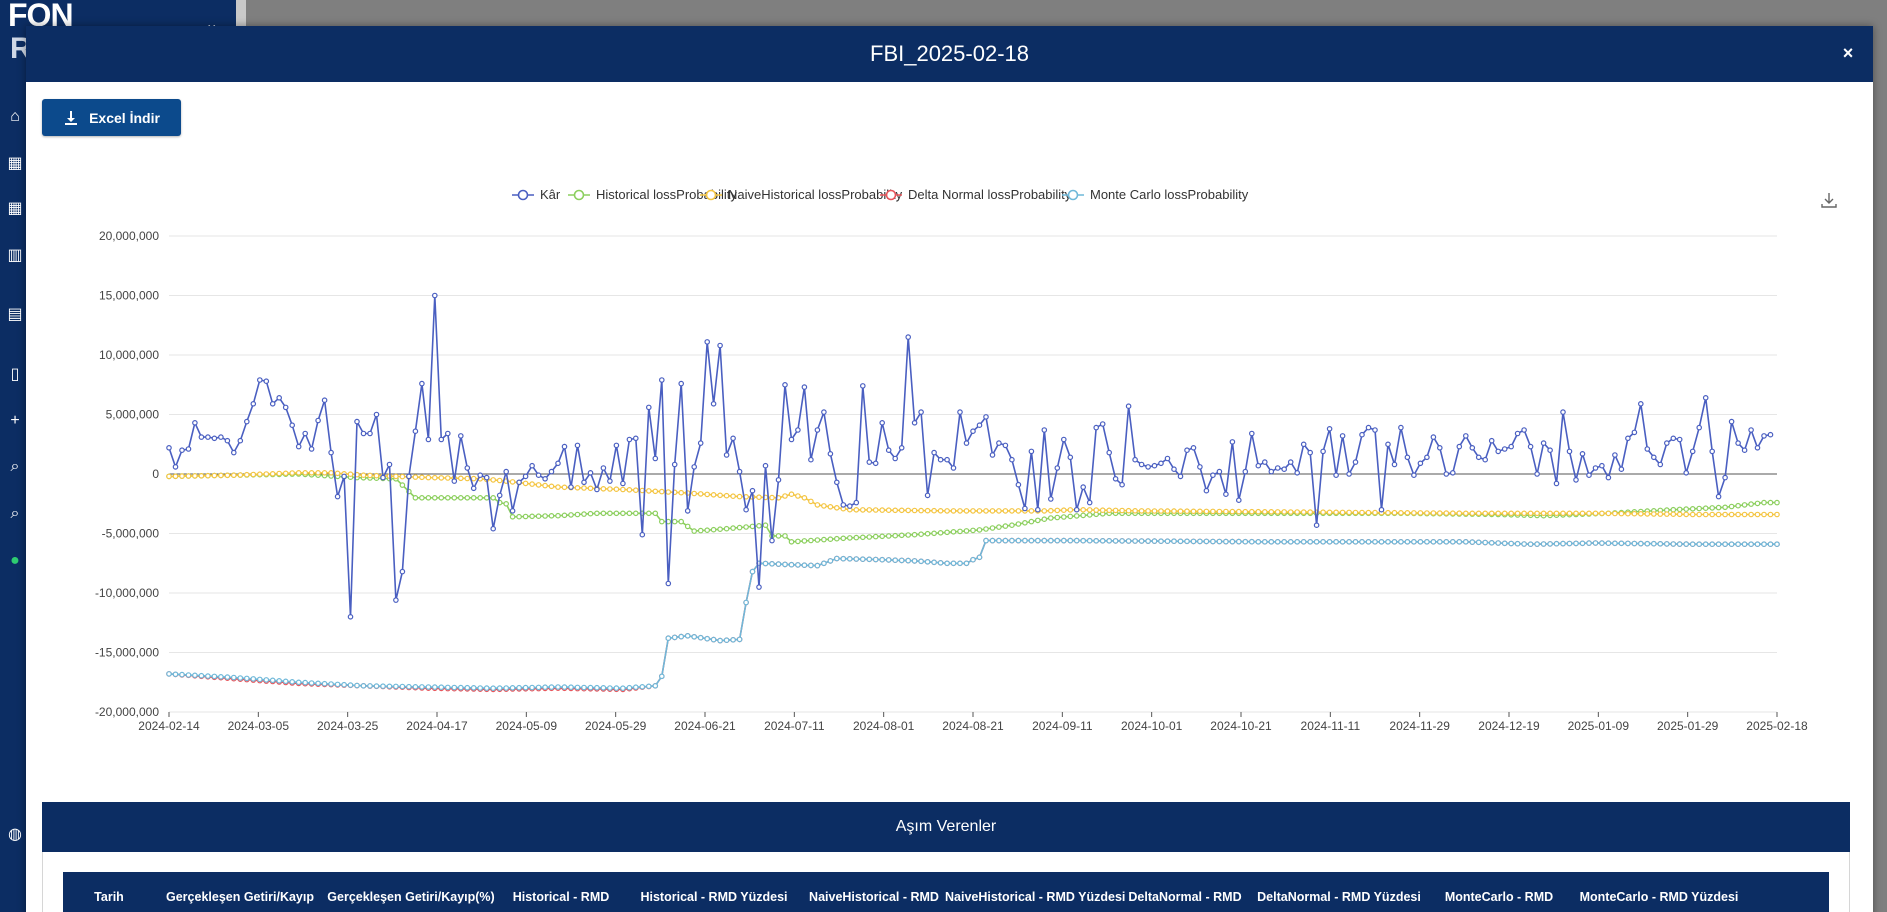  What do you see at coordinates (411, 897) in the screenshot?
I see `table-header-cell: Gerçekleşen Getiri/Kayıp(%)` at bounding box center [411, 897].